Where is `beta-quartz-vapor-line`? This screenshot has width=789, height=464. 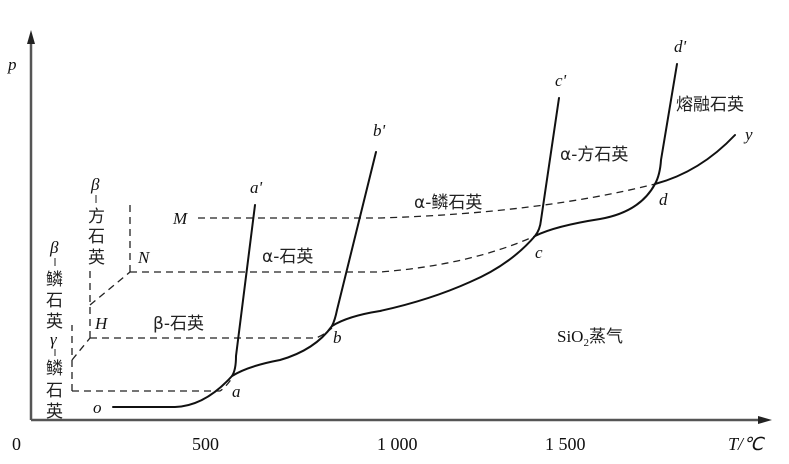 beta-quartz-vapor-line is located at coordinates (211, 333).